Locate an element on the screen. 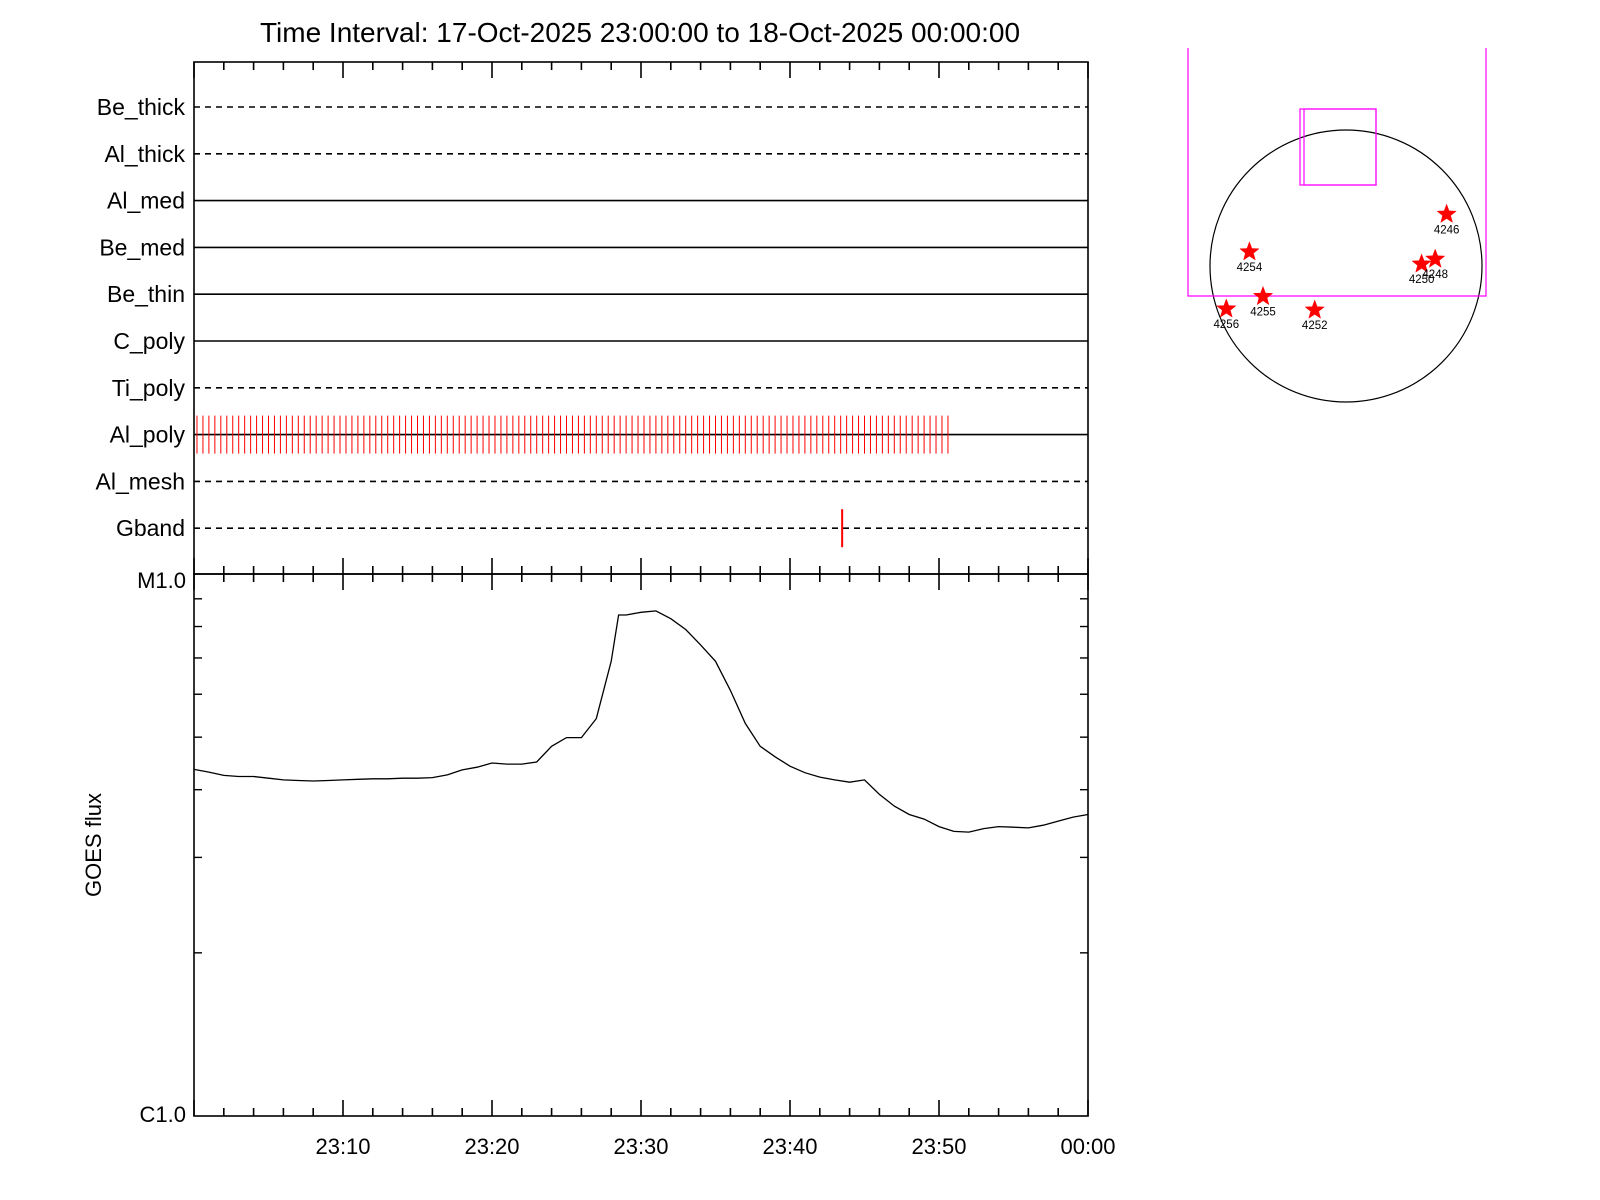 The height and width of the screenshot is (1200, 1600). solar-disk-outline is located at coordinates (1346, 266).